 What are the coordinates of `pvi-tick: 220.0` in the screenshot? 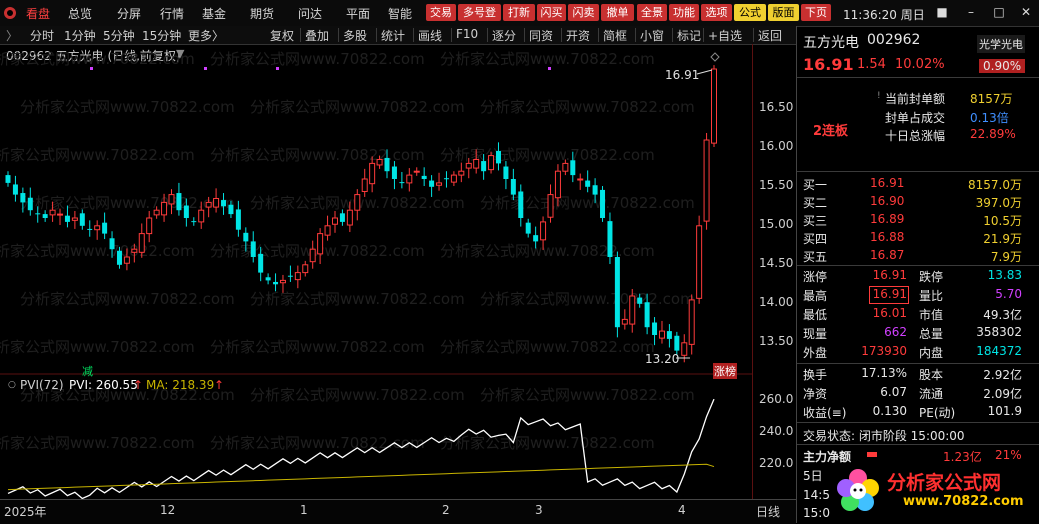 It's located at (776, 463).